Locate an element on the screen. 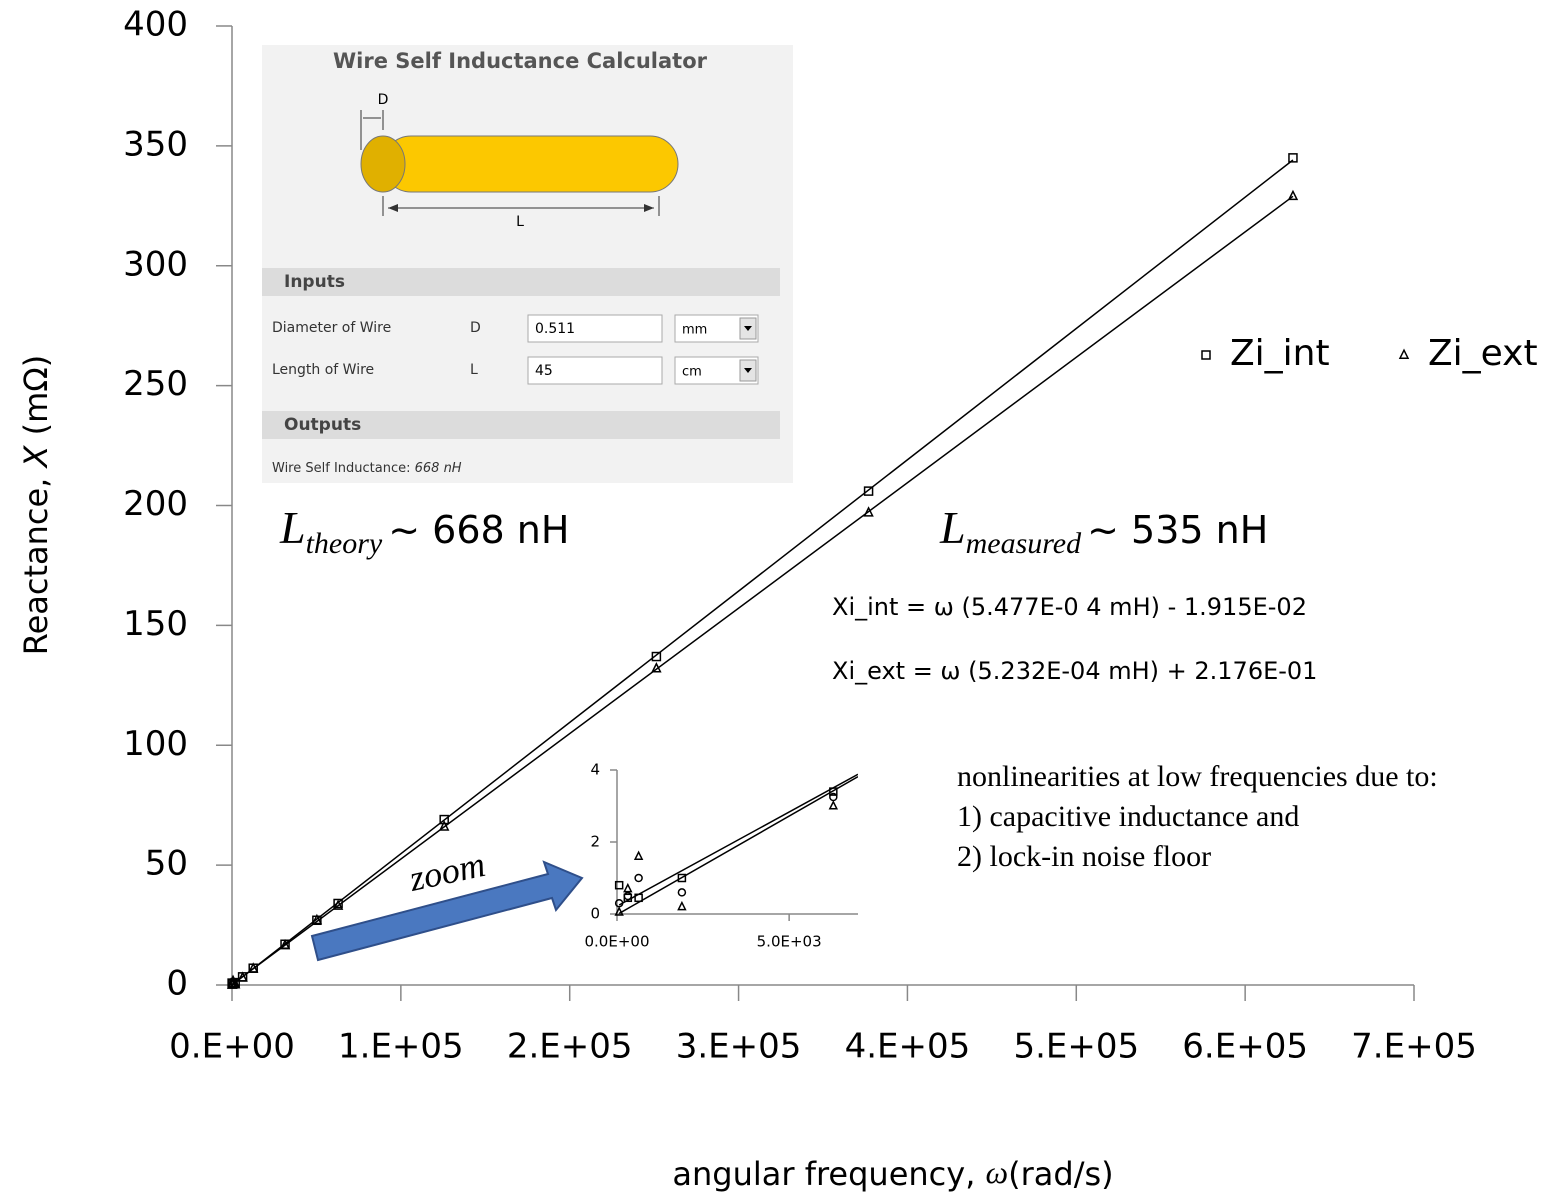 The height and width of the screenshot is (1199, 1556). y-tick-label: 250 is located at coordinates (155, 384).